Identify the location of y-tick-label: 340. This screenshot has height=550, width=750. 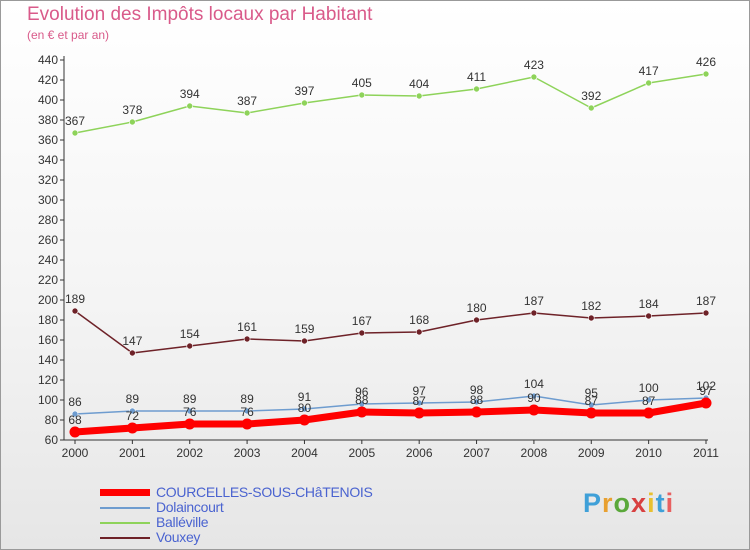
(48, 160).